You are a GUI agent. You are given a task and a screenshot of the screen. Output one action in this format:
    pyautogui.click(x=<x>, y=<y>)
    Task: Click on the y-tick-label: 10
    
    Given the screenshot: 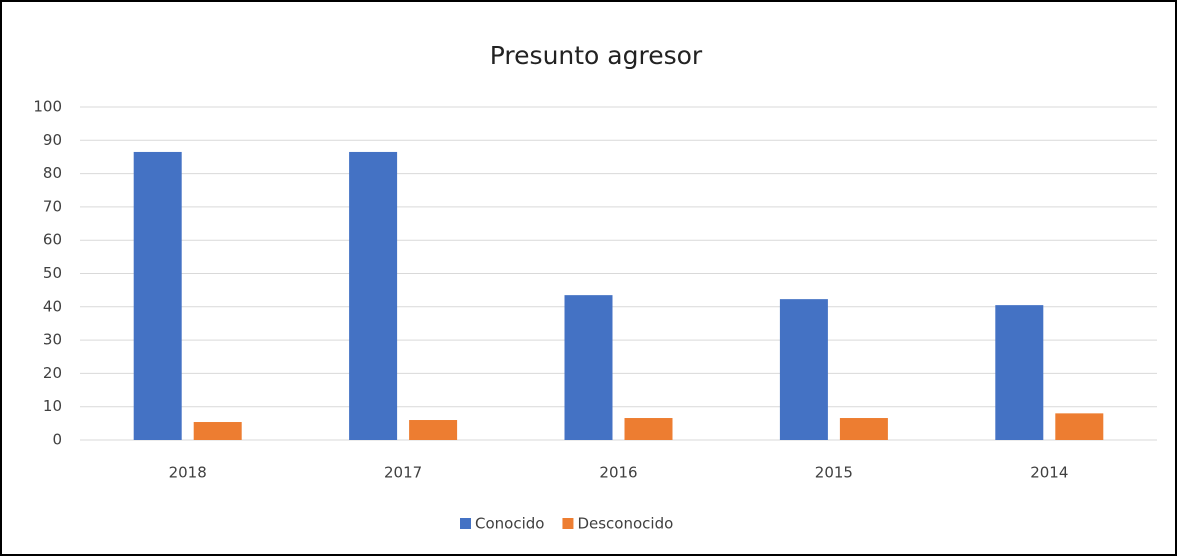 What is the action you would take?
    pyautogui.click(x=52, y=406)
    